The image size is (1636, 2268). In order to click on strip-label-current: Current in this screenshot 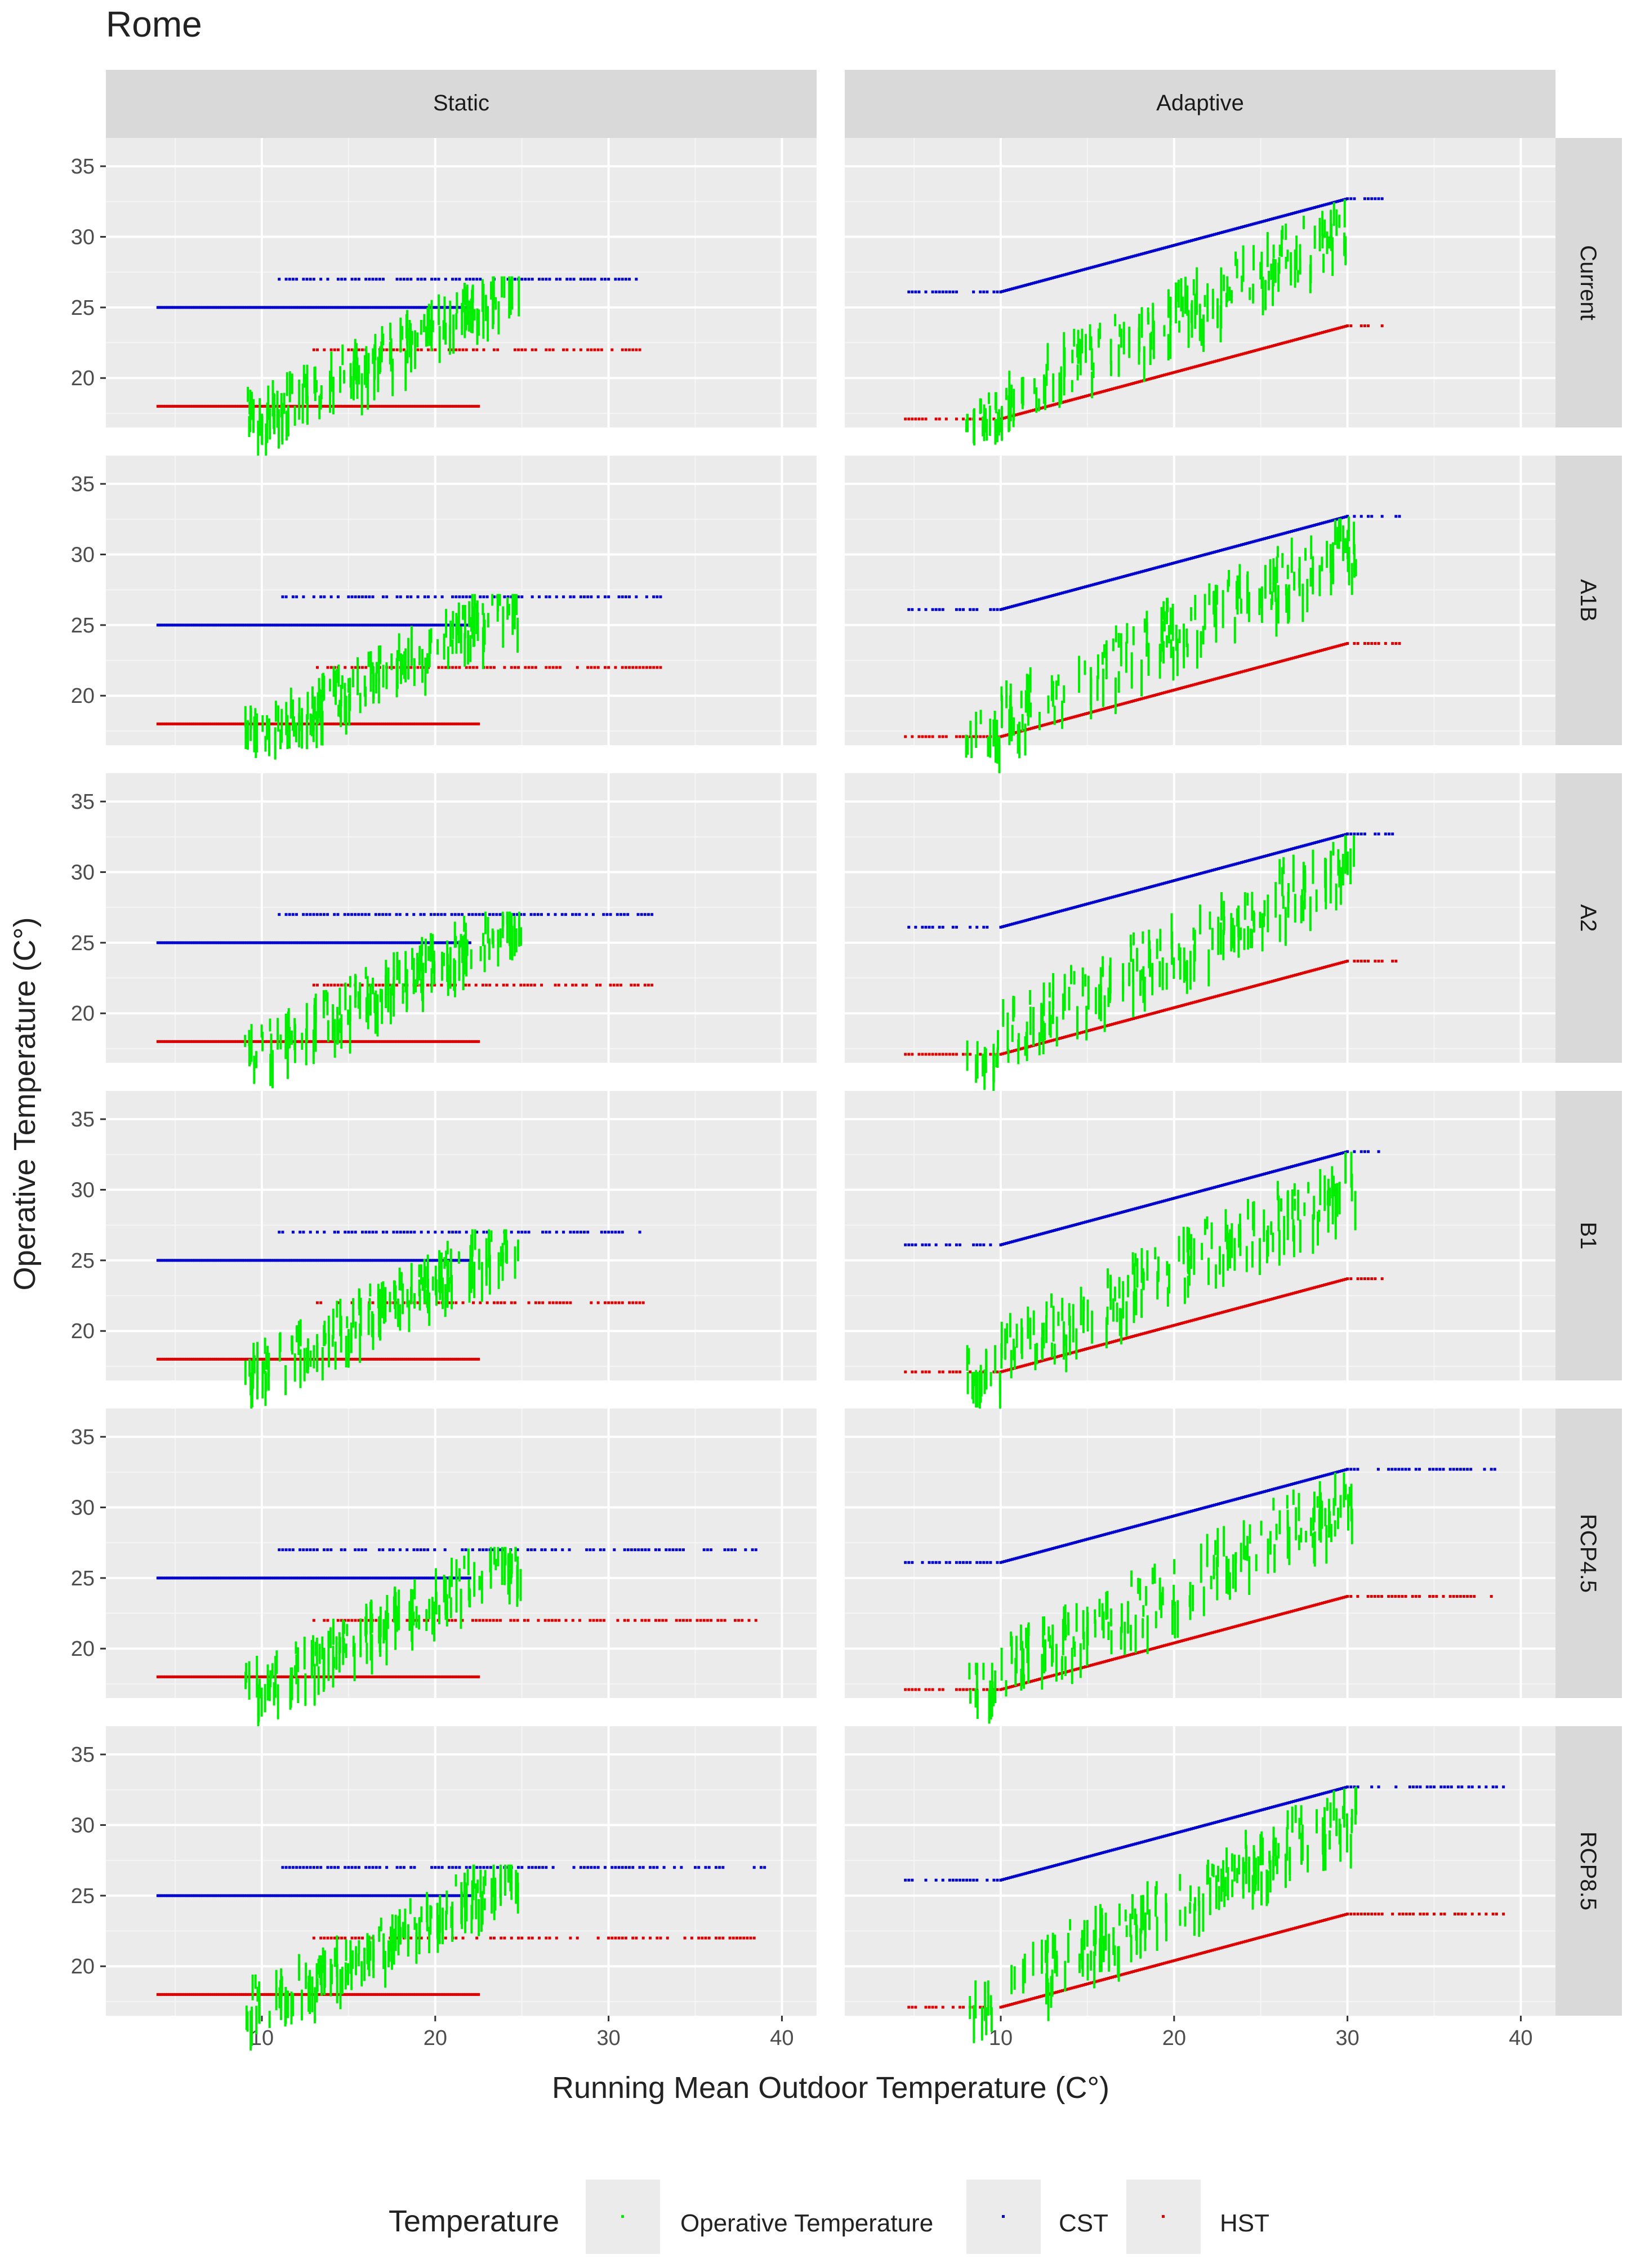, I will do `click(1588, 282)`.